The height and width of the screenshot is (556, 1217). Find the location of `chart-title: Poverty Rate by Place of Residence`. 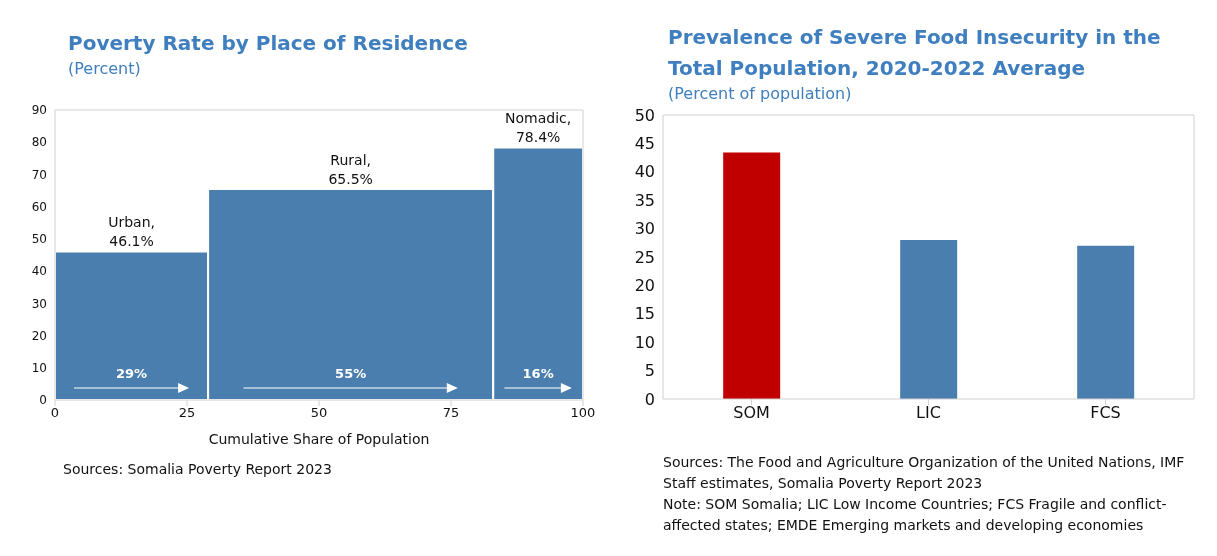

chart-title: Poverty Rate by Place of Residence is located at coordinates (268, 43).